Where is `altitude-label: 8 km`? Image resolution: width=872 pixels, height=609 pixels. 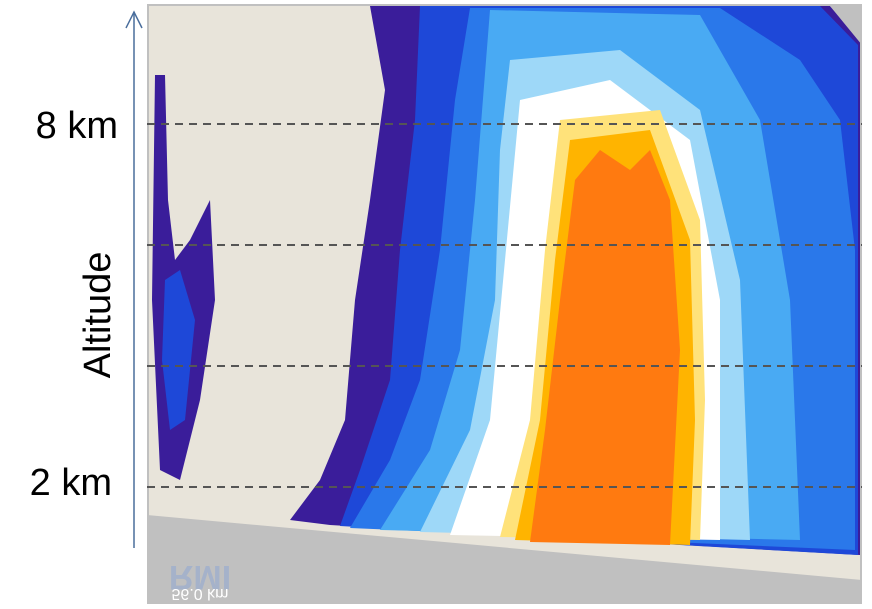
altitude-label: 8 km is located at coordinates (77, 126).